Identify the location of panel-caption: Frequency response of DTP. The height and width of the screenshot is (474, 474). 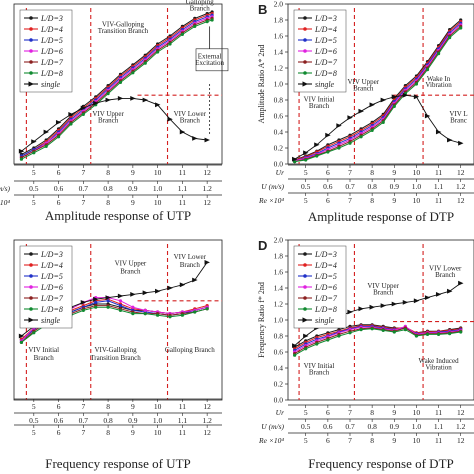
(381, 463).